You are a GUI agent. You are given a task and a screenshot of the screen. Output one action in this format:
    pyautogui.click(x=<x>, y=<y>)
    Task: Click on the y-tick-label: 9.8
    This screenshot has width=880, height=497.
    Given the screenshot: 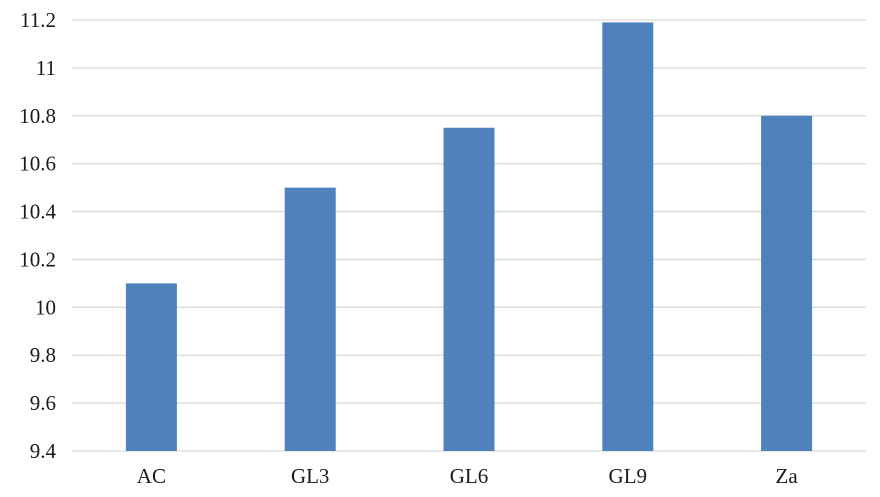 What is the action you would take?
    pyautogui.click(x=43, y=355)
    